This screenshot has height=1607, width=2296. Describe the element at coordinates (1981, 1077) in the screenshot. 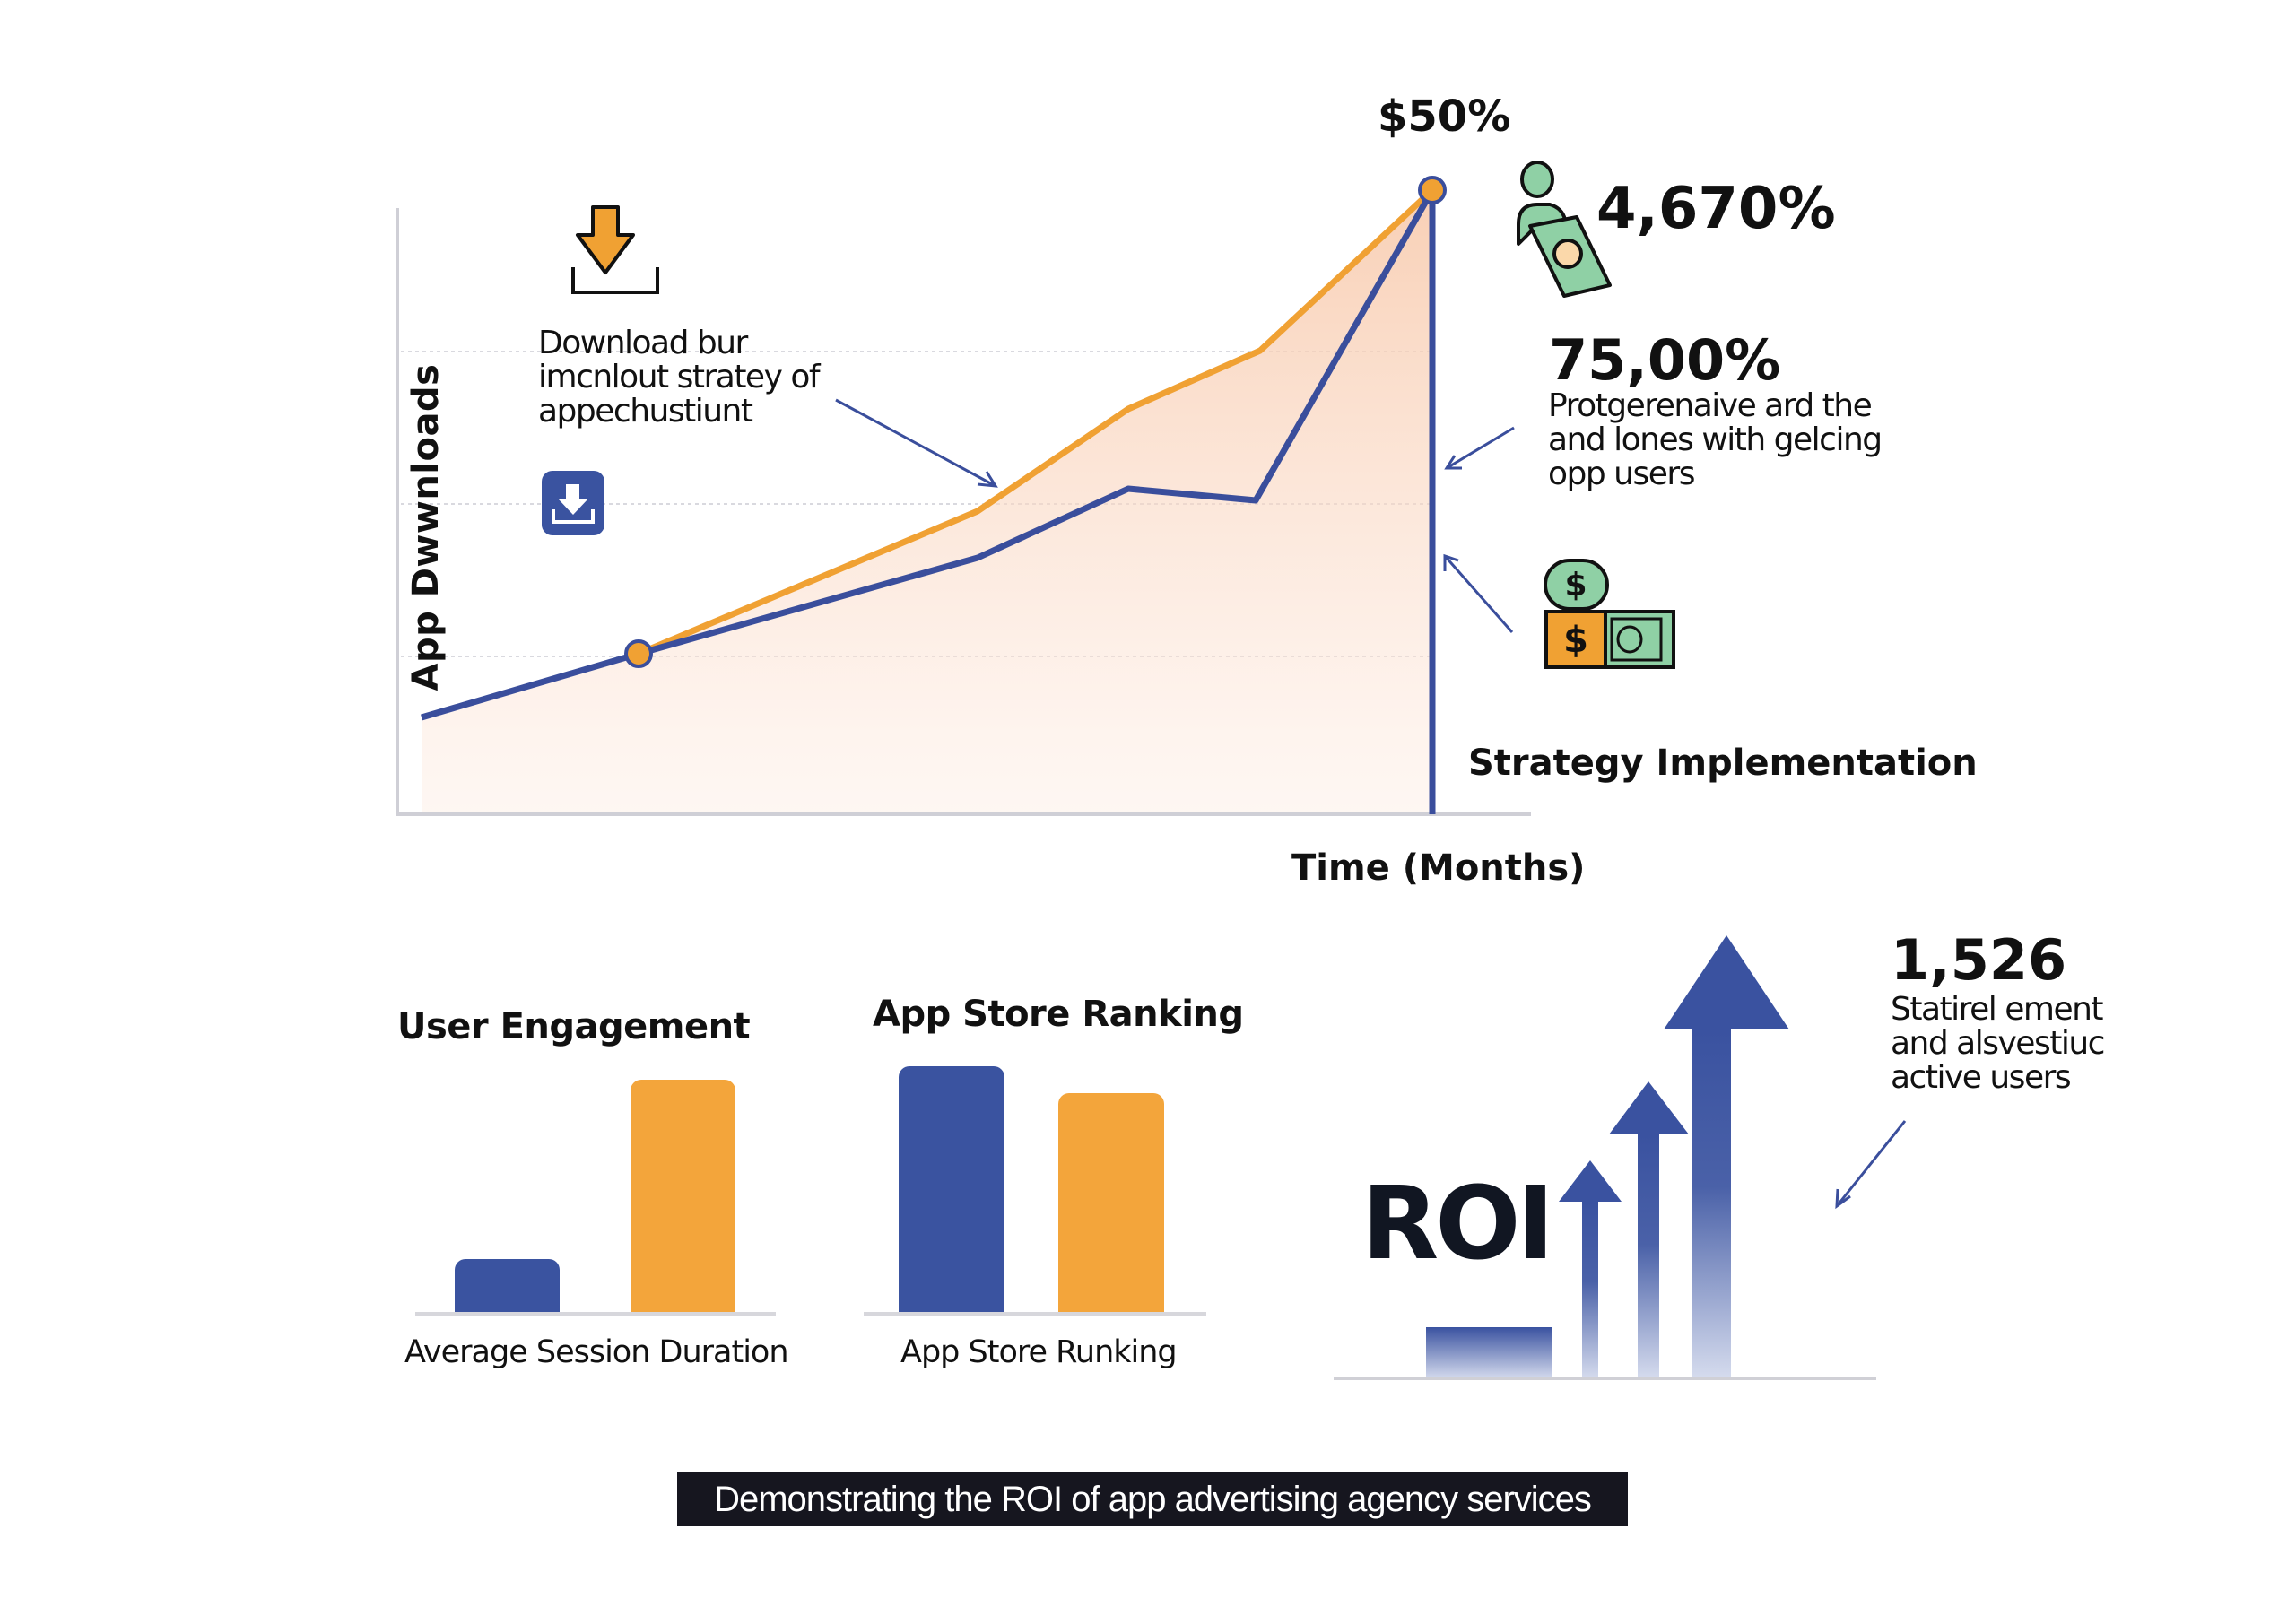

I see `roi-description-line: active users` at that location.